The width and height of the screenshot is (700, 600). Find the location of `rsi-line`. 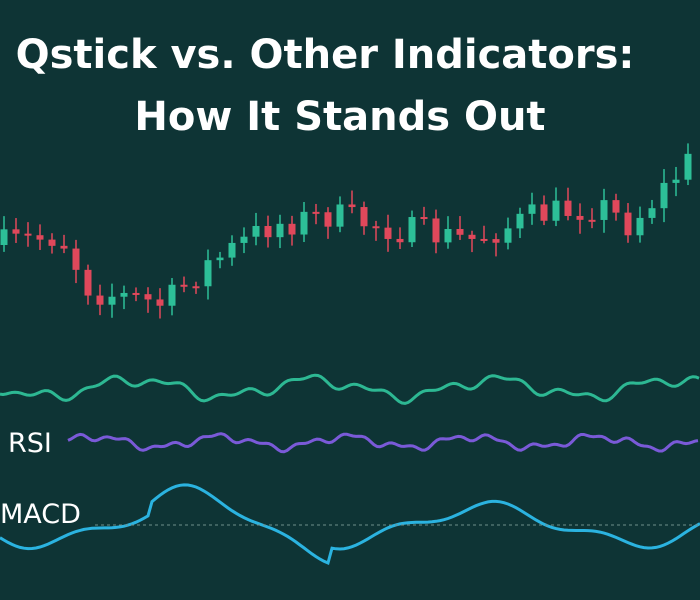

rsi-line is located at coordinates (383, 443).